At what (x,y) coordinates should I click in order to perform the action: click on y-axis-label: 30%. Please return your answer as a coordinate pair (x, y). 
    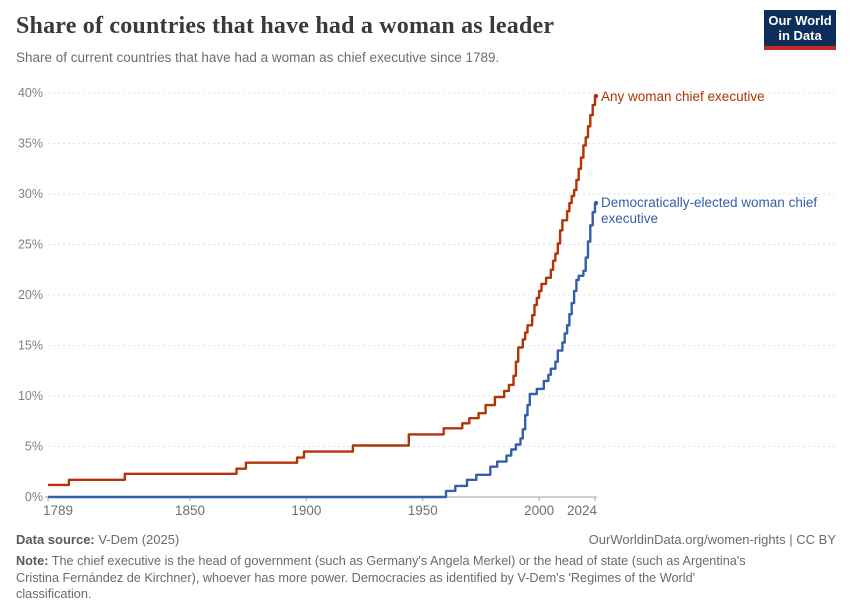
    Looking at the image, I should click on (30, 194).